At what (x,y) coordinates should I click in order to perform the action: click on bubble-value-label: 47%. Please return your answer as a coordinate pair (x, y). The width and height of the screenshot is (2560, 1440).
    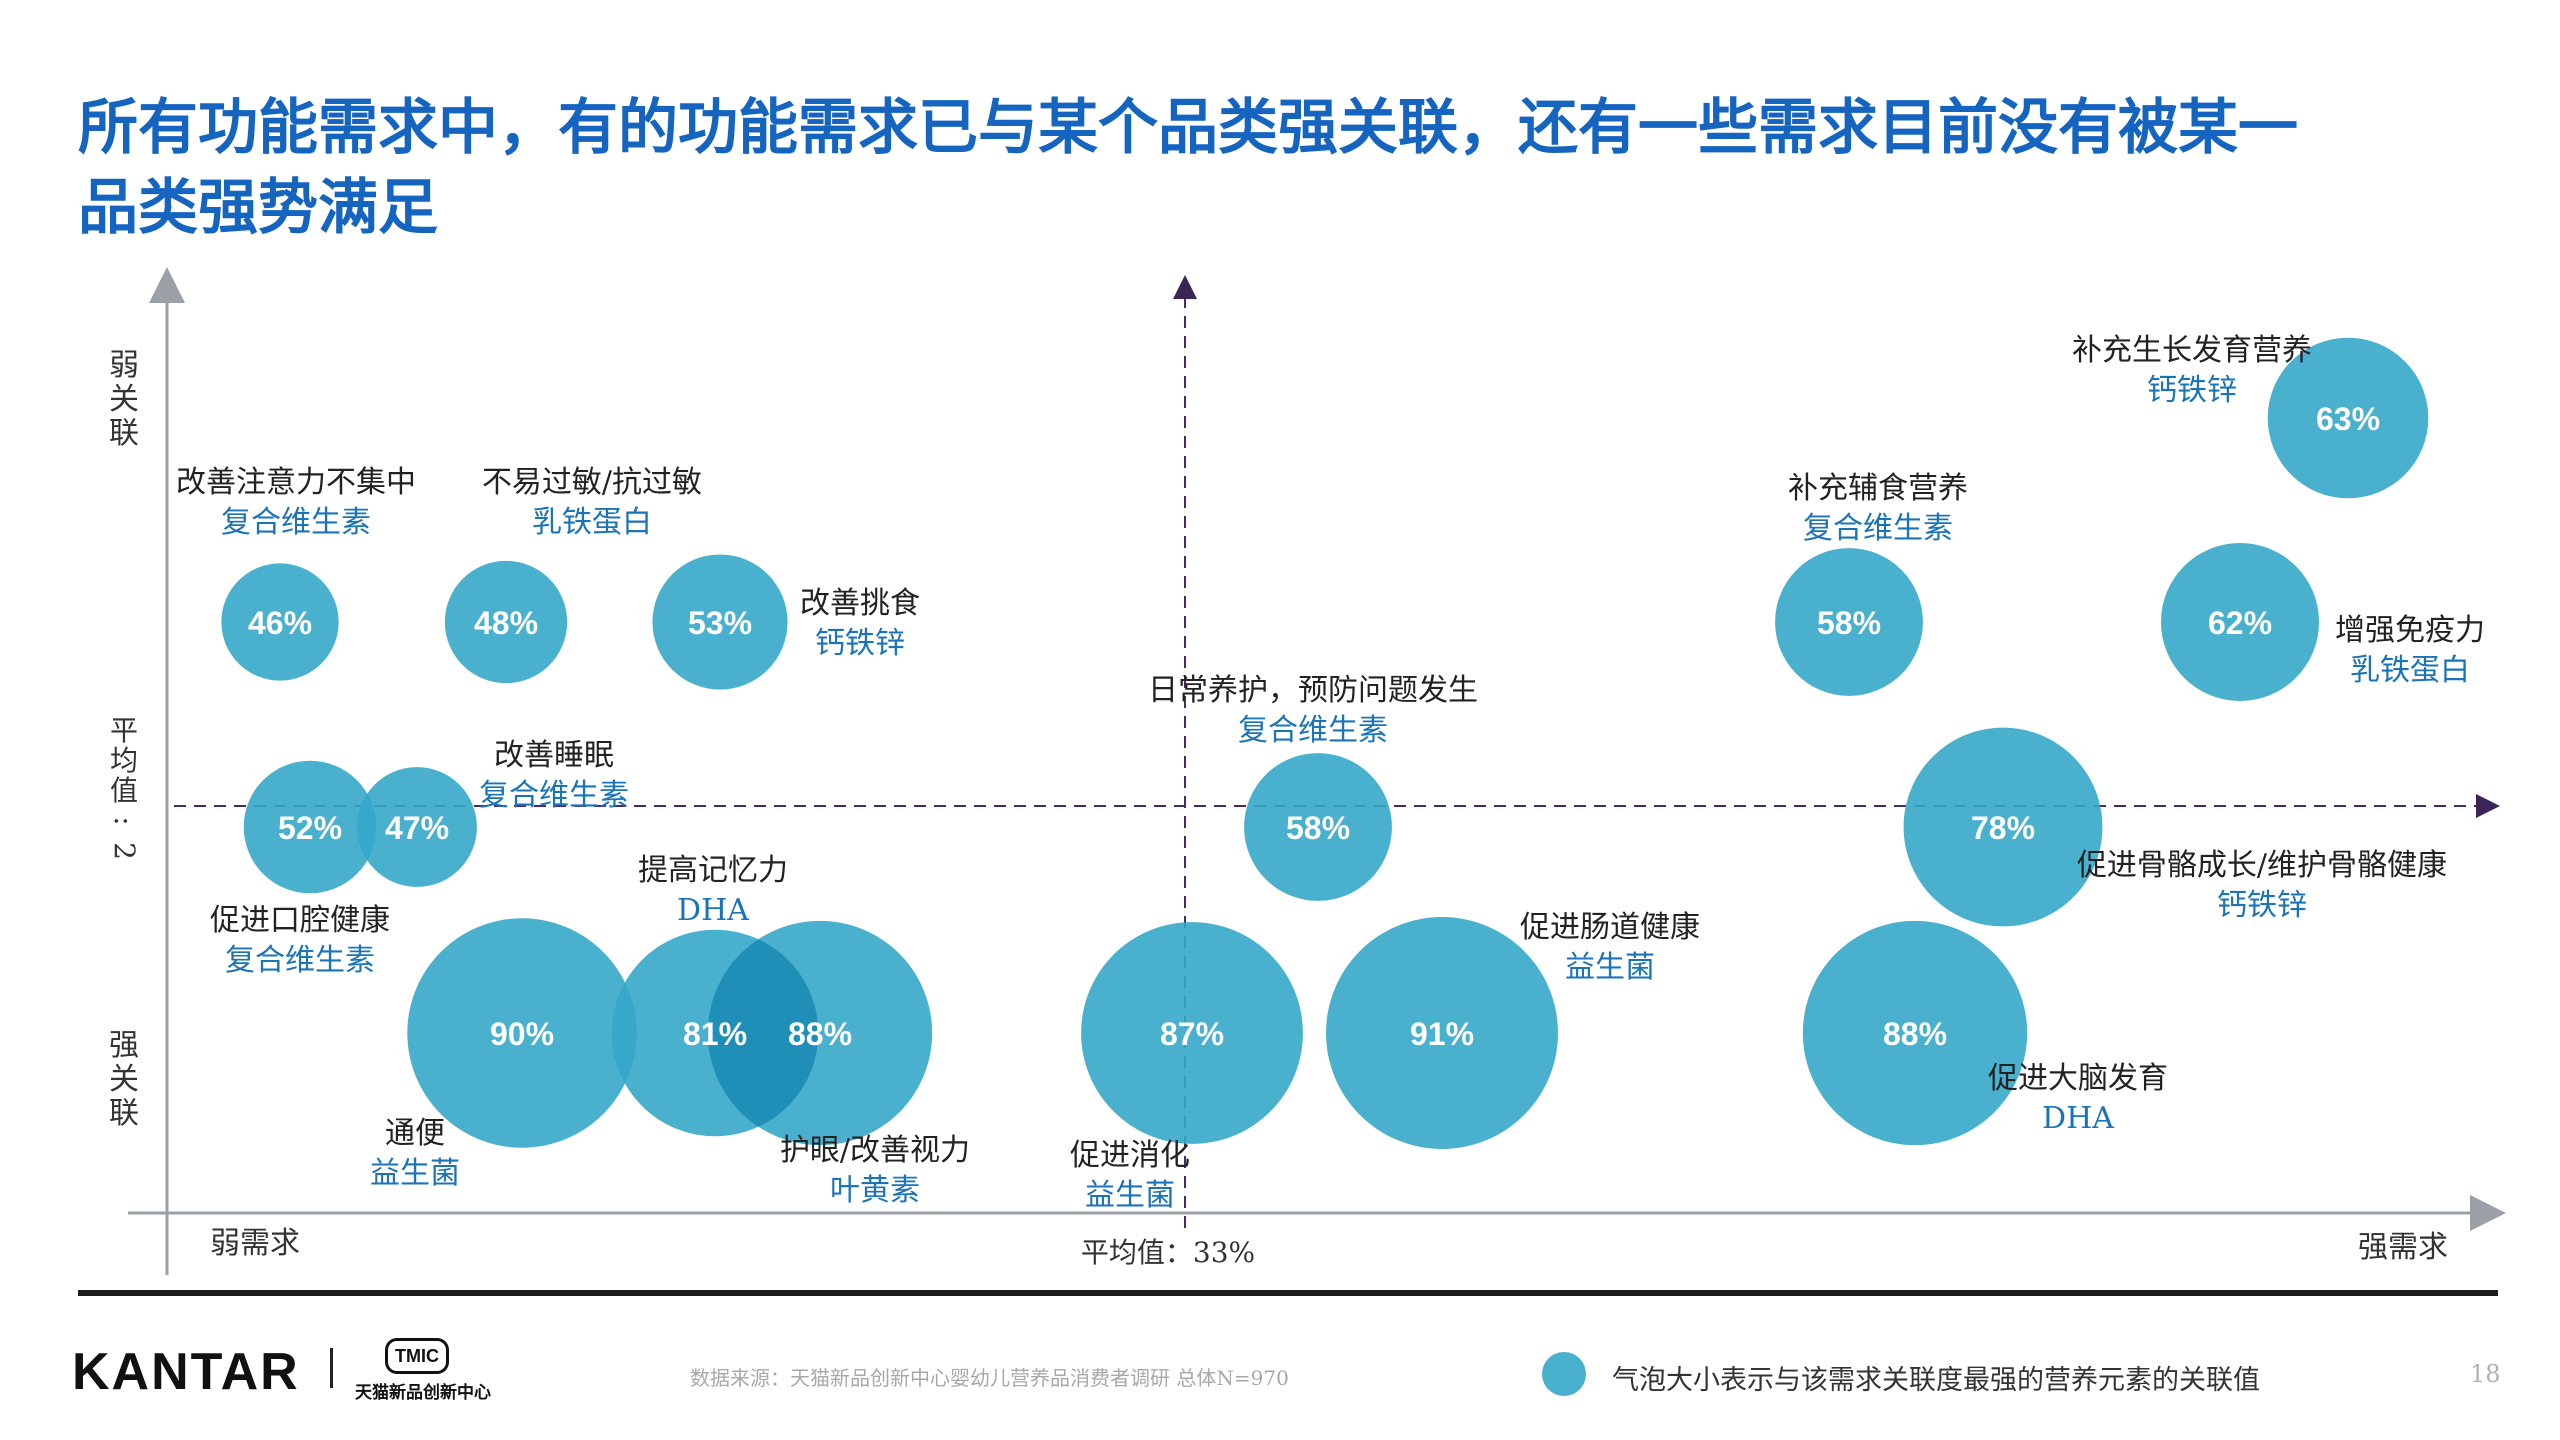
    Looking at the image, I should click on (417, 828).